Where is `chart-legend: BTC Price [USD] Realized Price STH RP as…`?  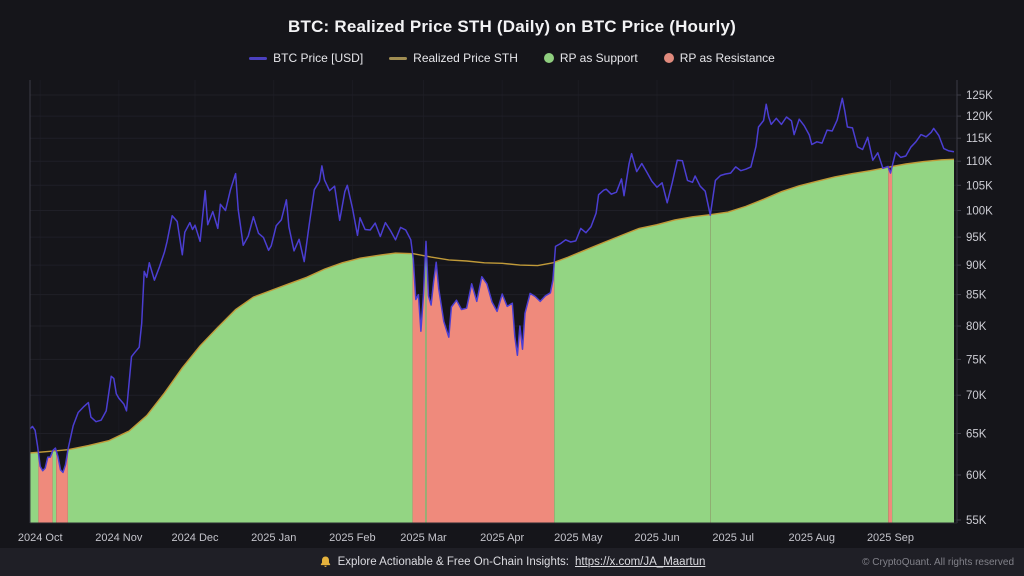 chart-legend: BTC Price [USD] Realized Price STH RP as… is located at coordinates (512, 58).